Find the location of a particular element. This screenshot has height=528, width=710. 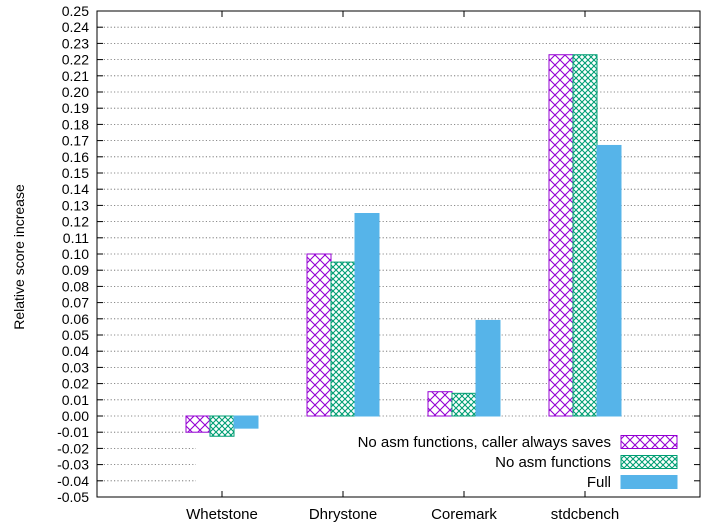

x-category-label: Coremark is located at coordinates (464, 514).